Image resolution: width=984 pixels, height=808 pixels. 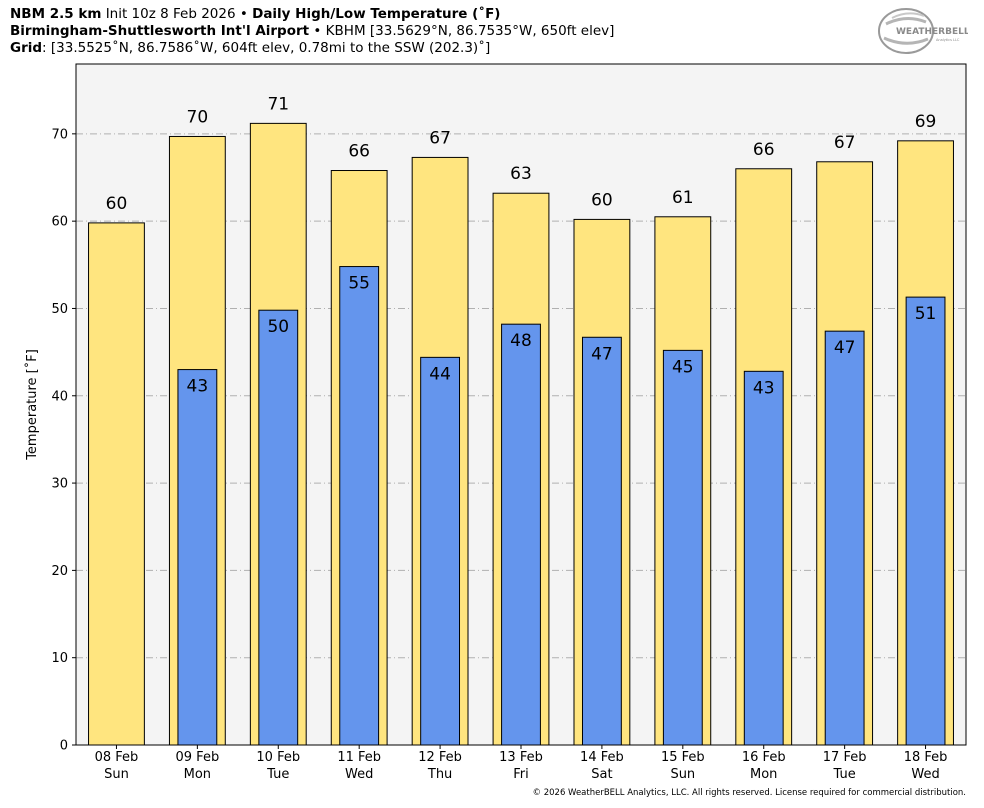 What do you see at coordinates (59, 134) in the screenshot?
I see `y-tick-label: 70` at bounding box center [59, 134].